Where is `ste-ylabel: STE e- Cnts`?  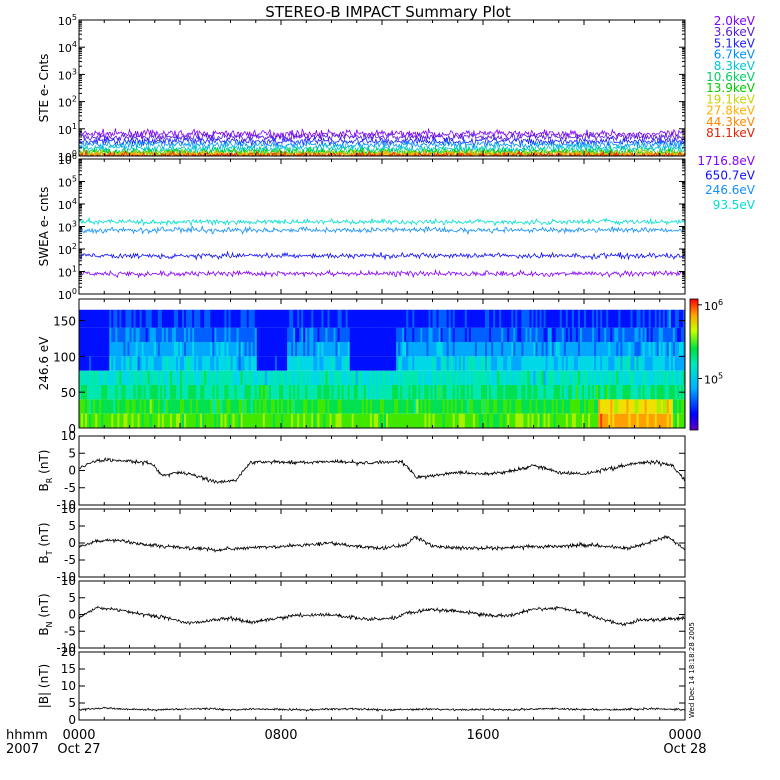 ste-ylabel: STE e- Cnts is located at coordinates (44, 88).